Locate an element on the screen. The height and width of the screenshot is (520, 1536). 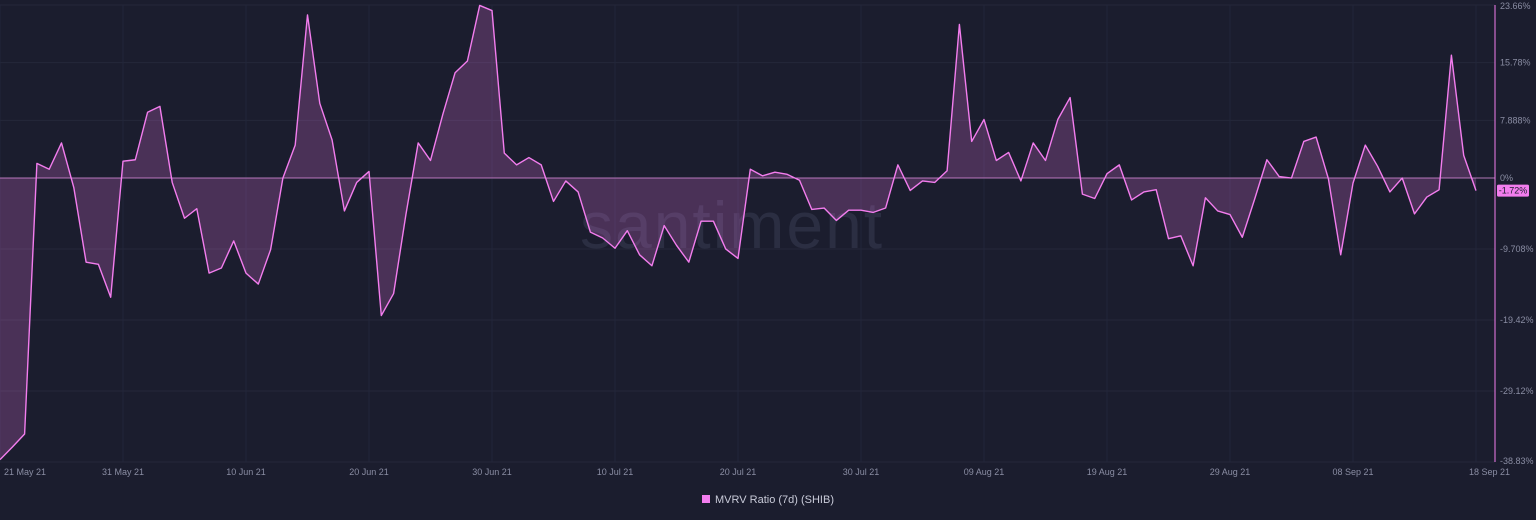
current-value-badge-bg is located at coordinates (1513, 190).